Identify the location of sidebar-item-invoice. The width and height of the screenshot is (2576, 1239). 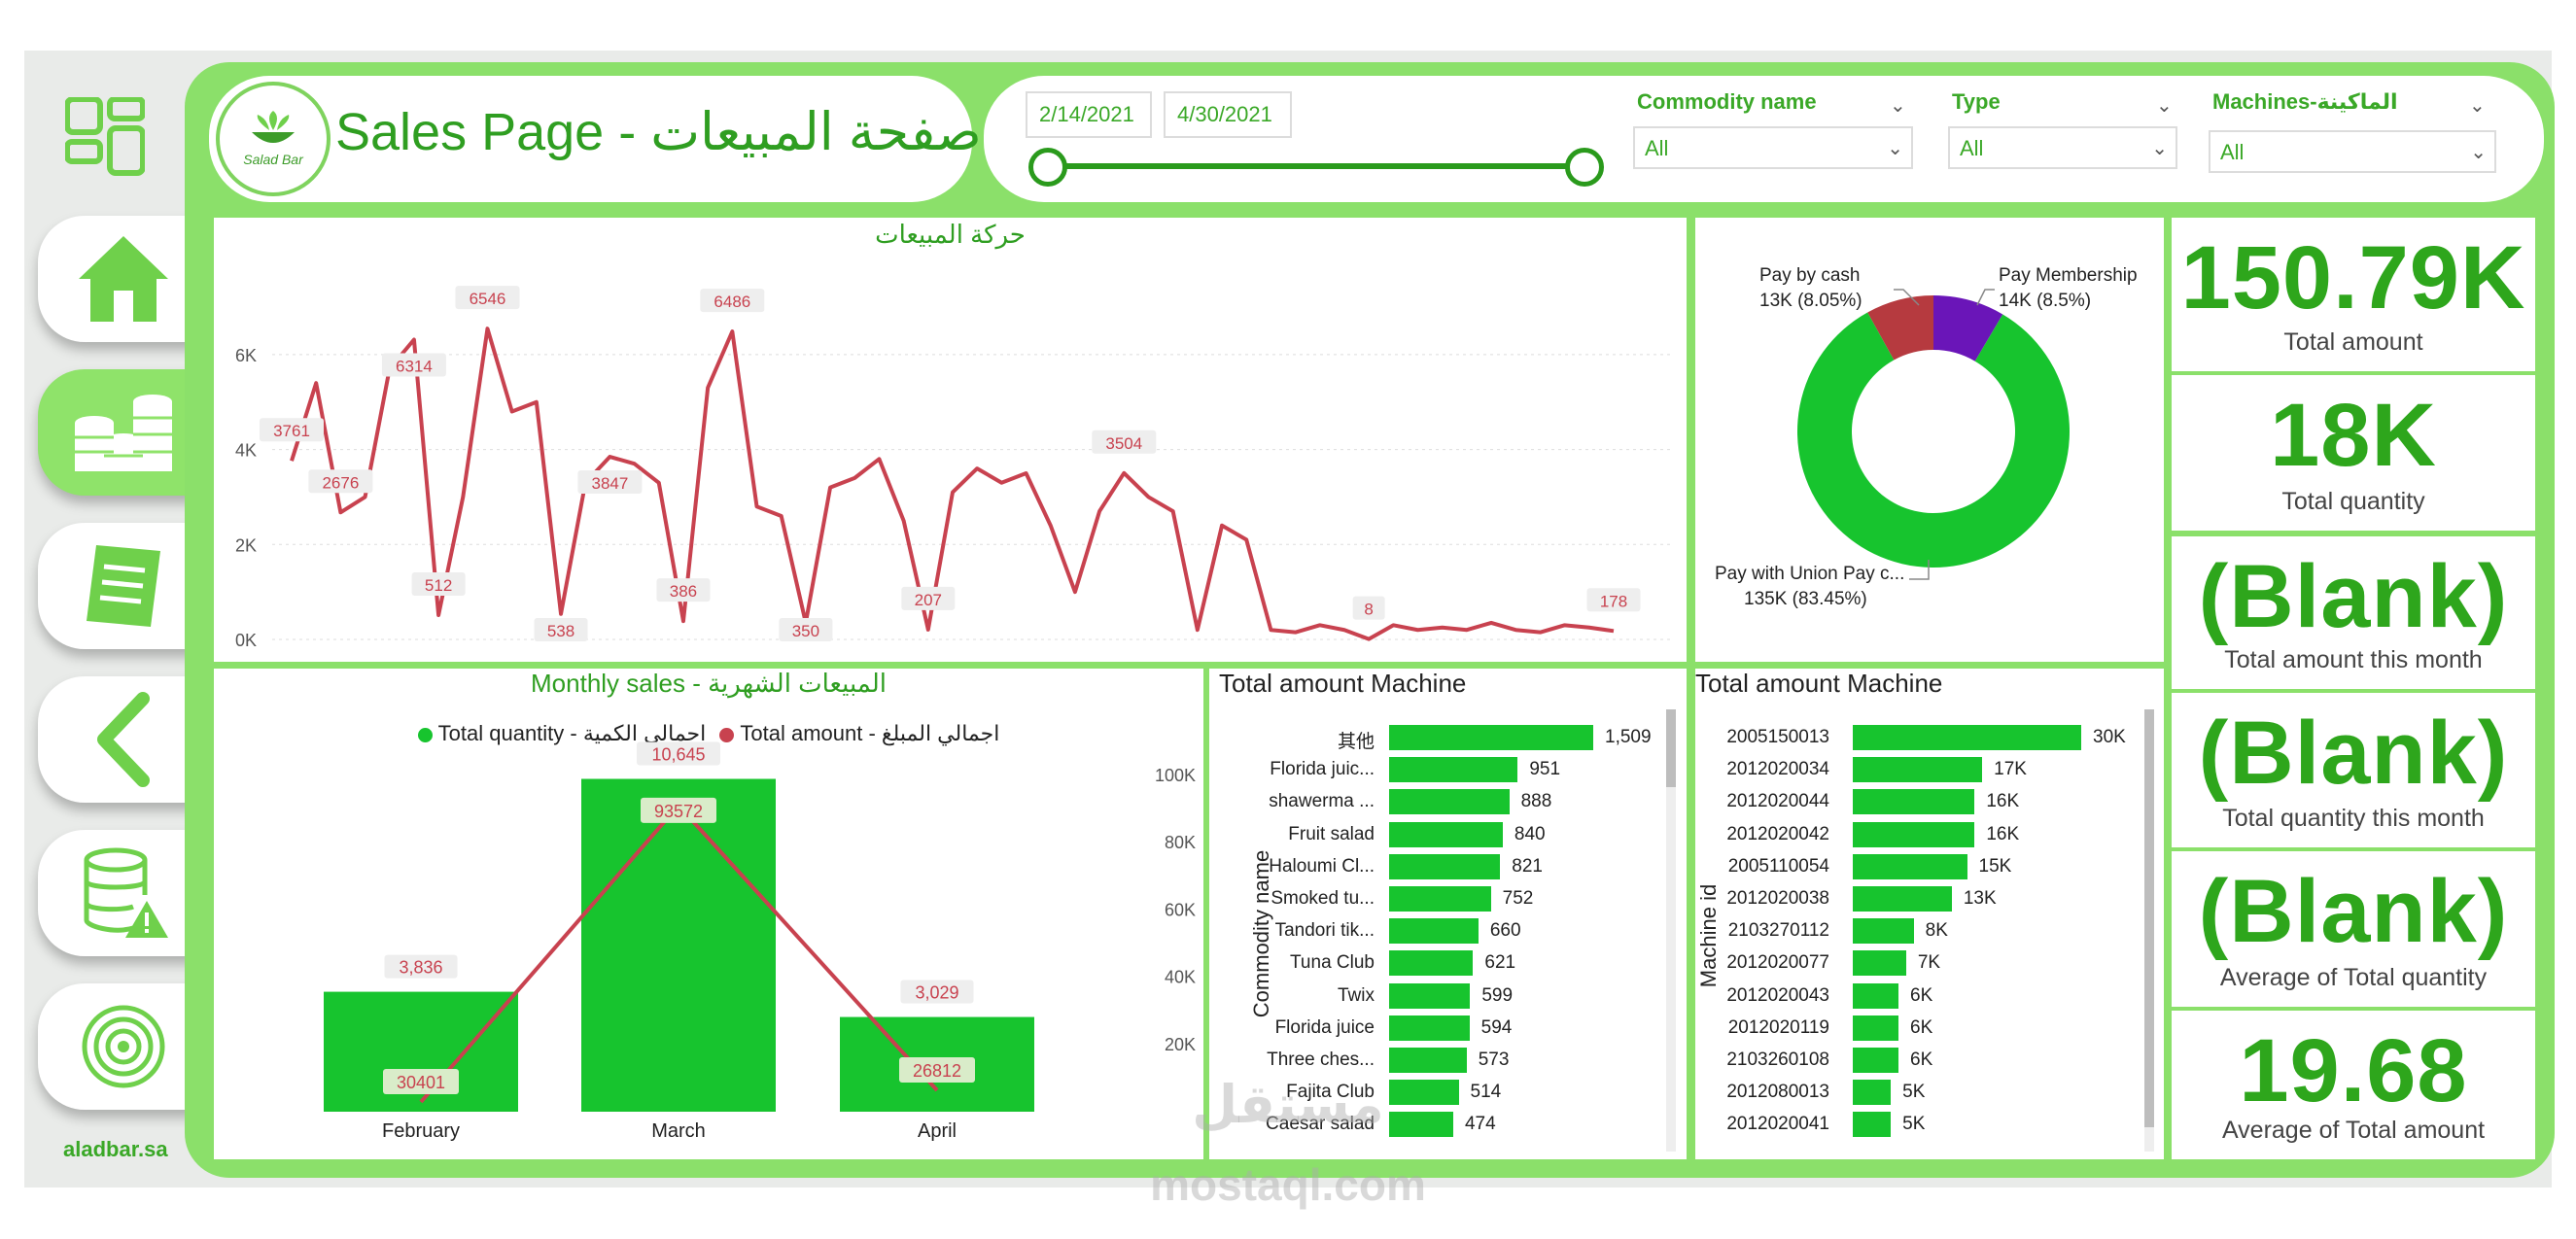
(123, 586).